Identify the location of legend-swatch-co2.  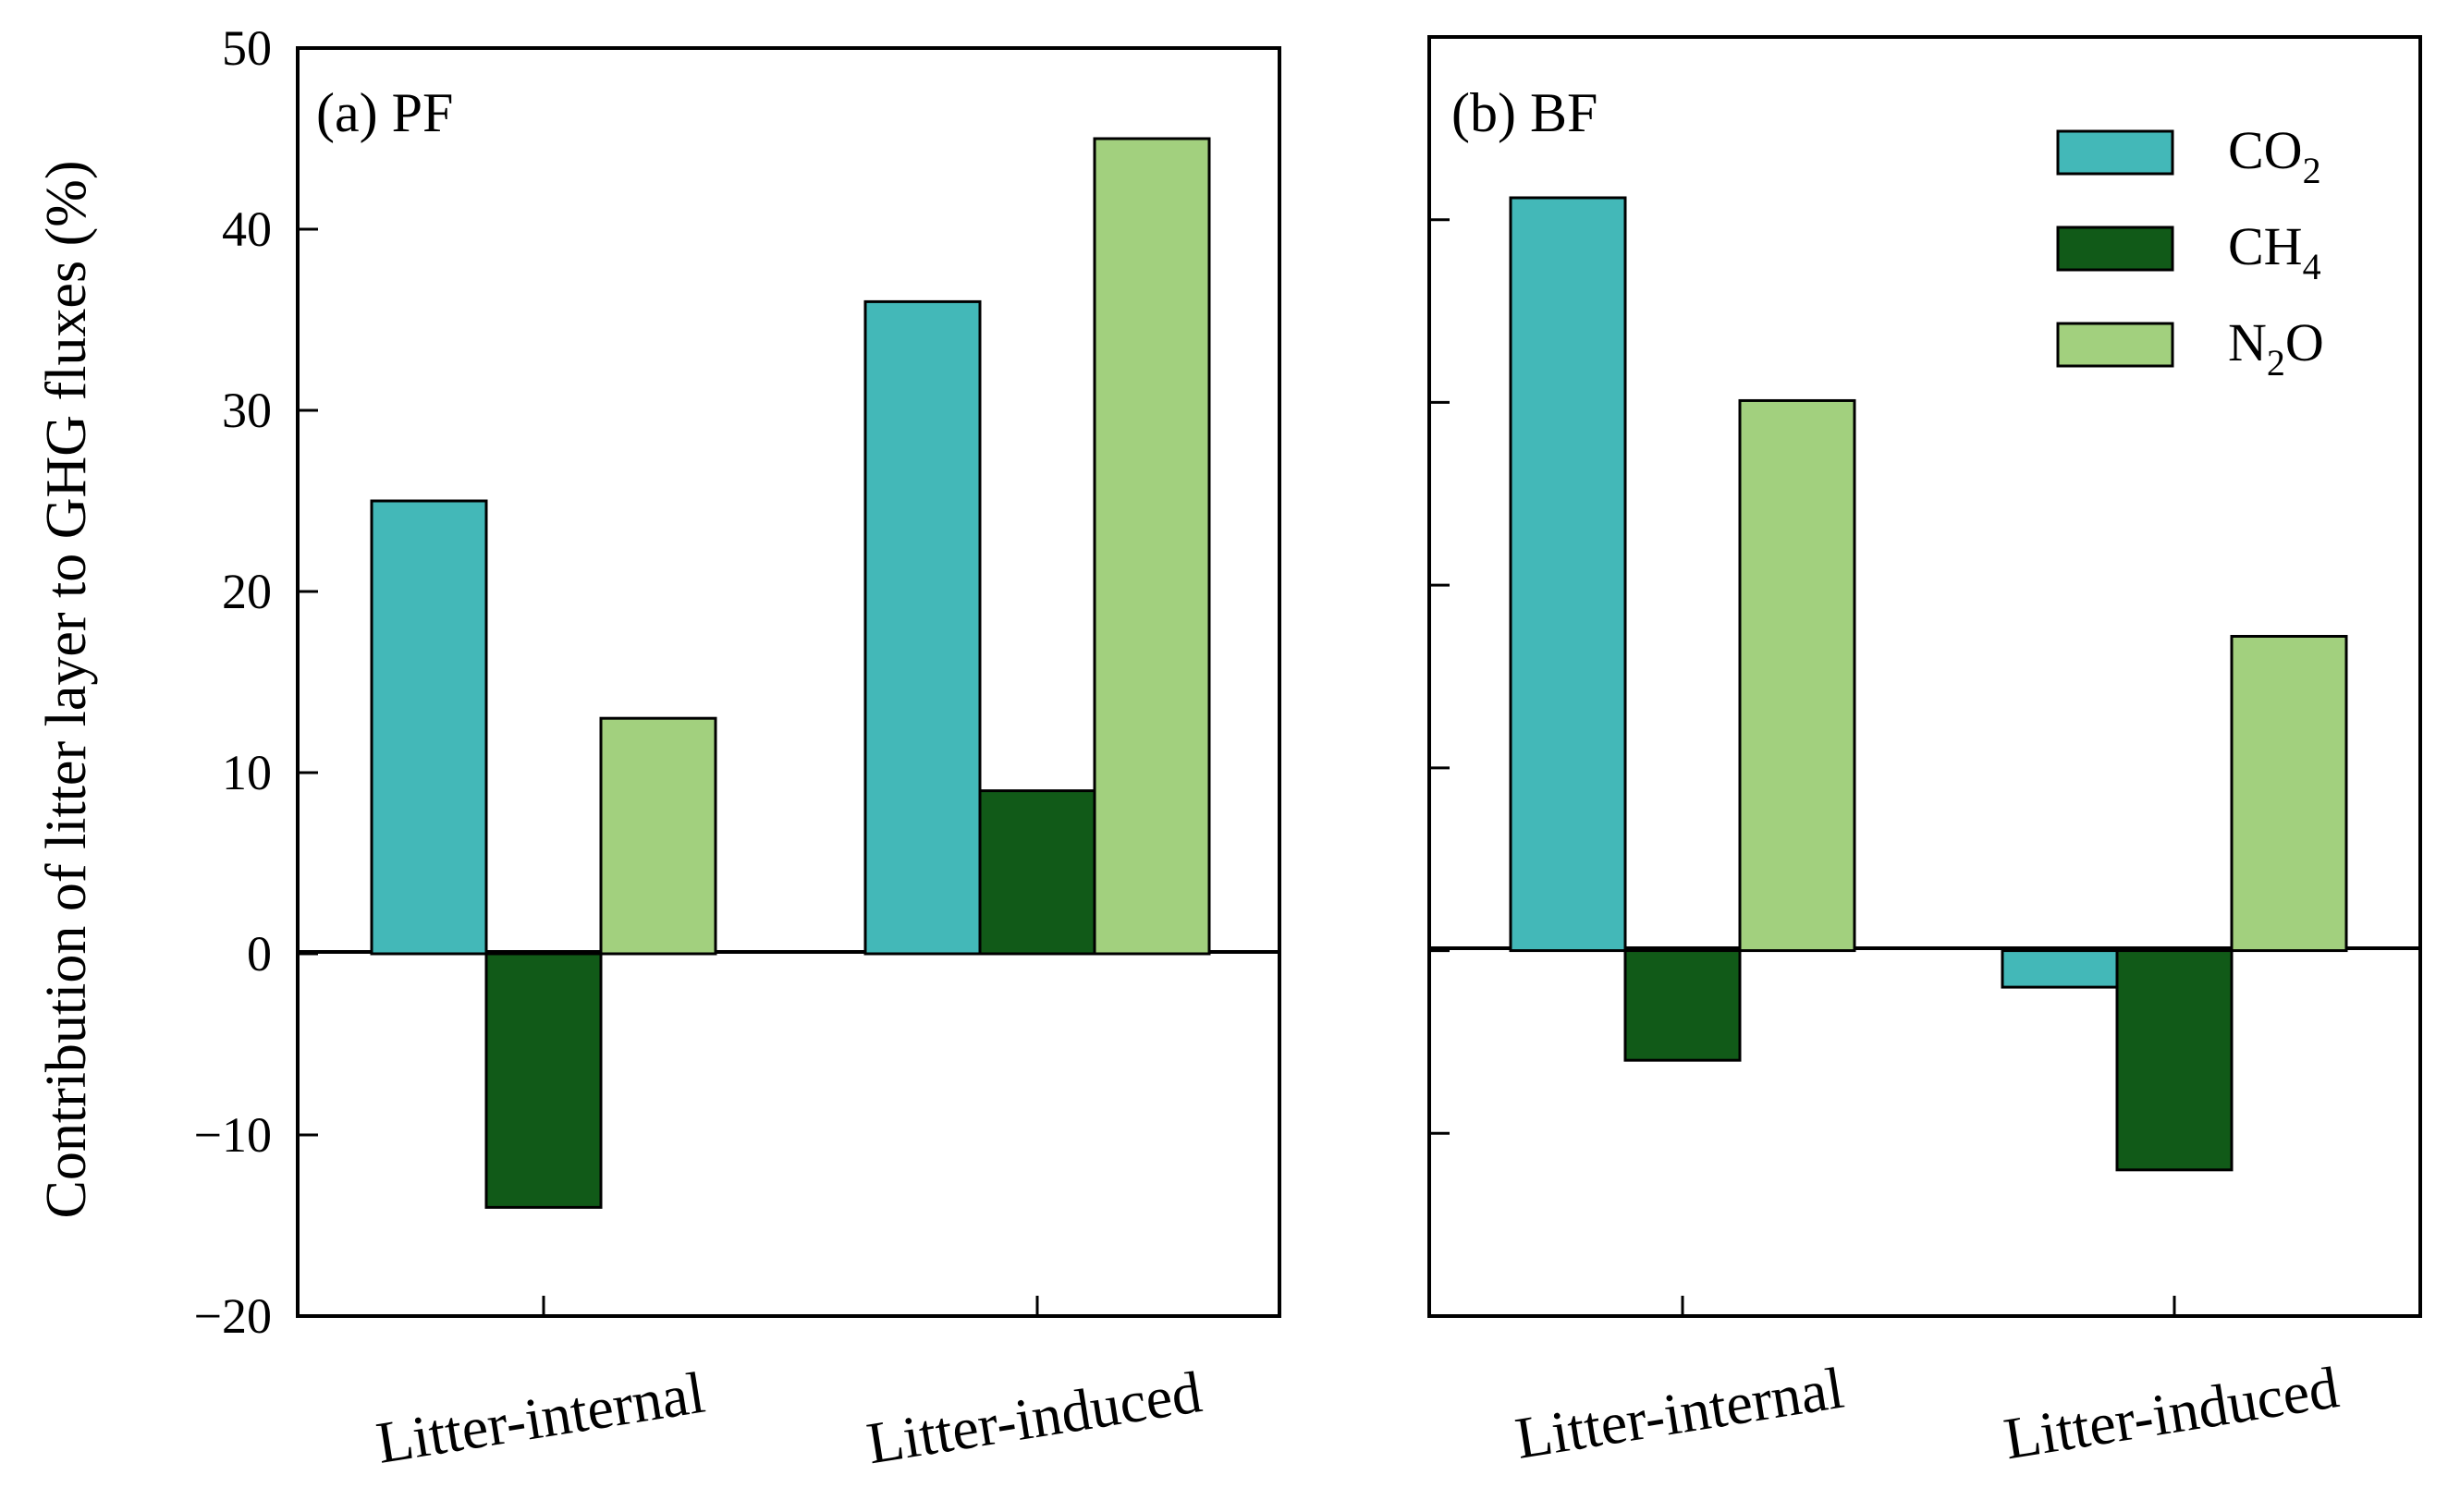
(2115, 153).